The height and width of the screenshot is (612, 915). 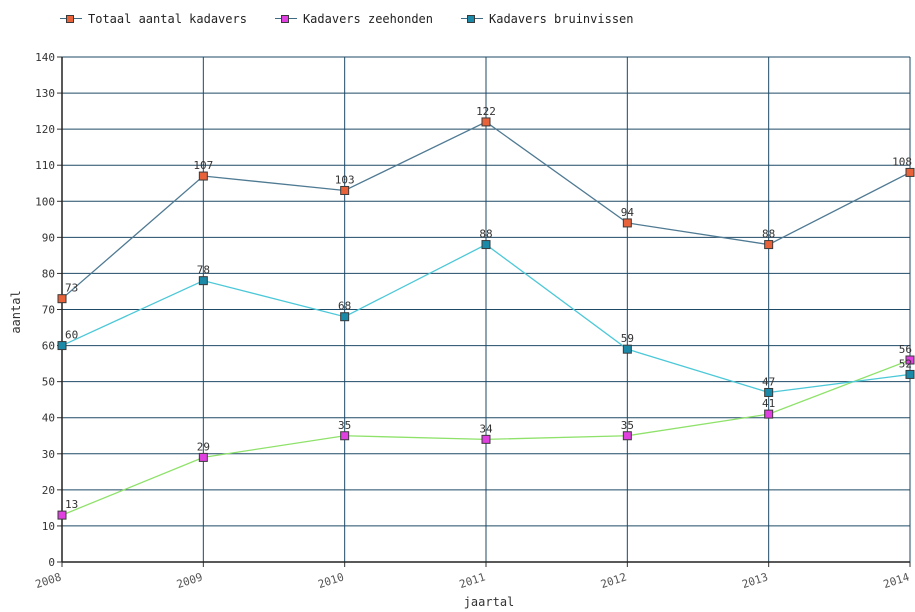 I want to click on legend-item-zeehonden: Kadavers zeehonden, so click(x=353, y=19).